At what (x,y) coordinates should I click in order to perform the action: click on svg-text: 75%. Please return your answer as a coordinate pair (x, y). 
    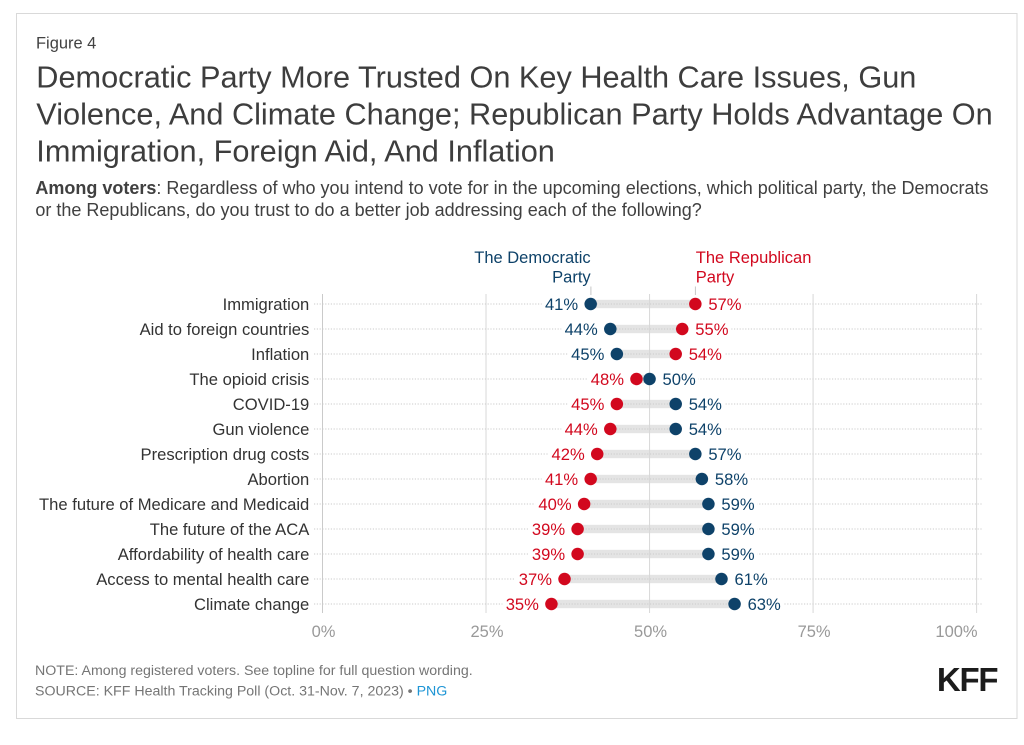
    Looking at the image, I should click on (814, 632).